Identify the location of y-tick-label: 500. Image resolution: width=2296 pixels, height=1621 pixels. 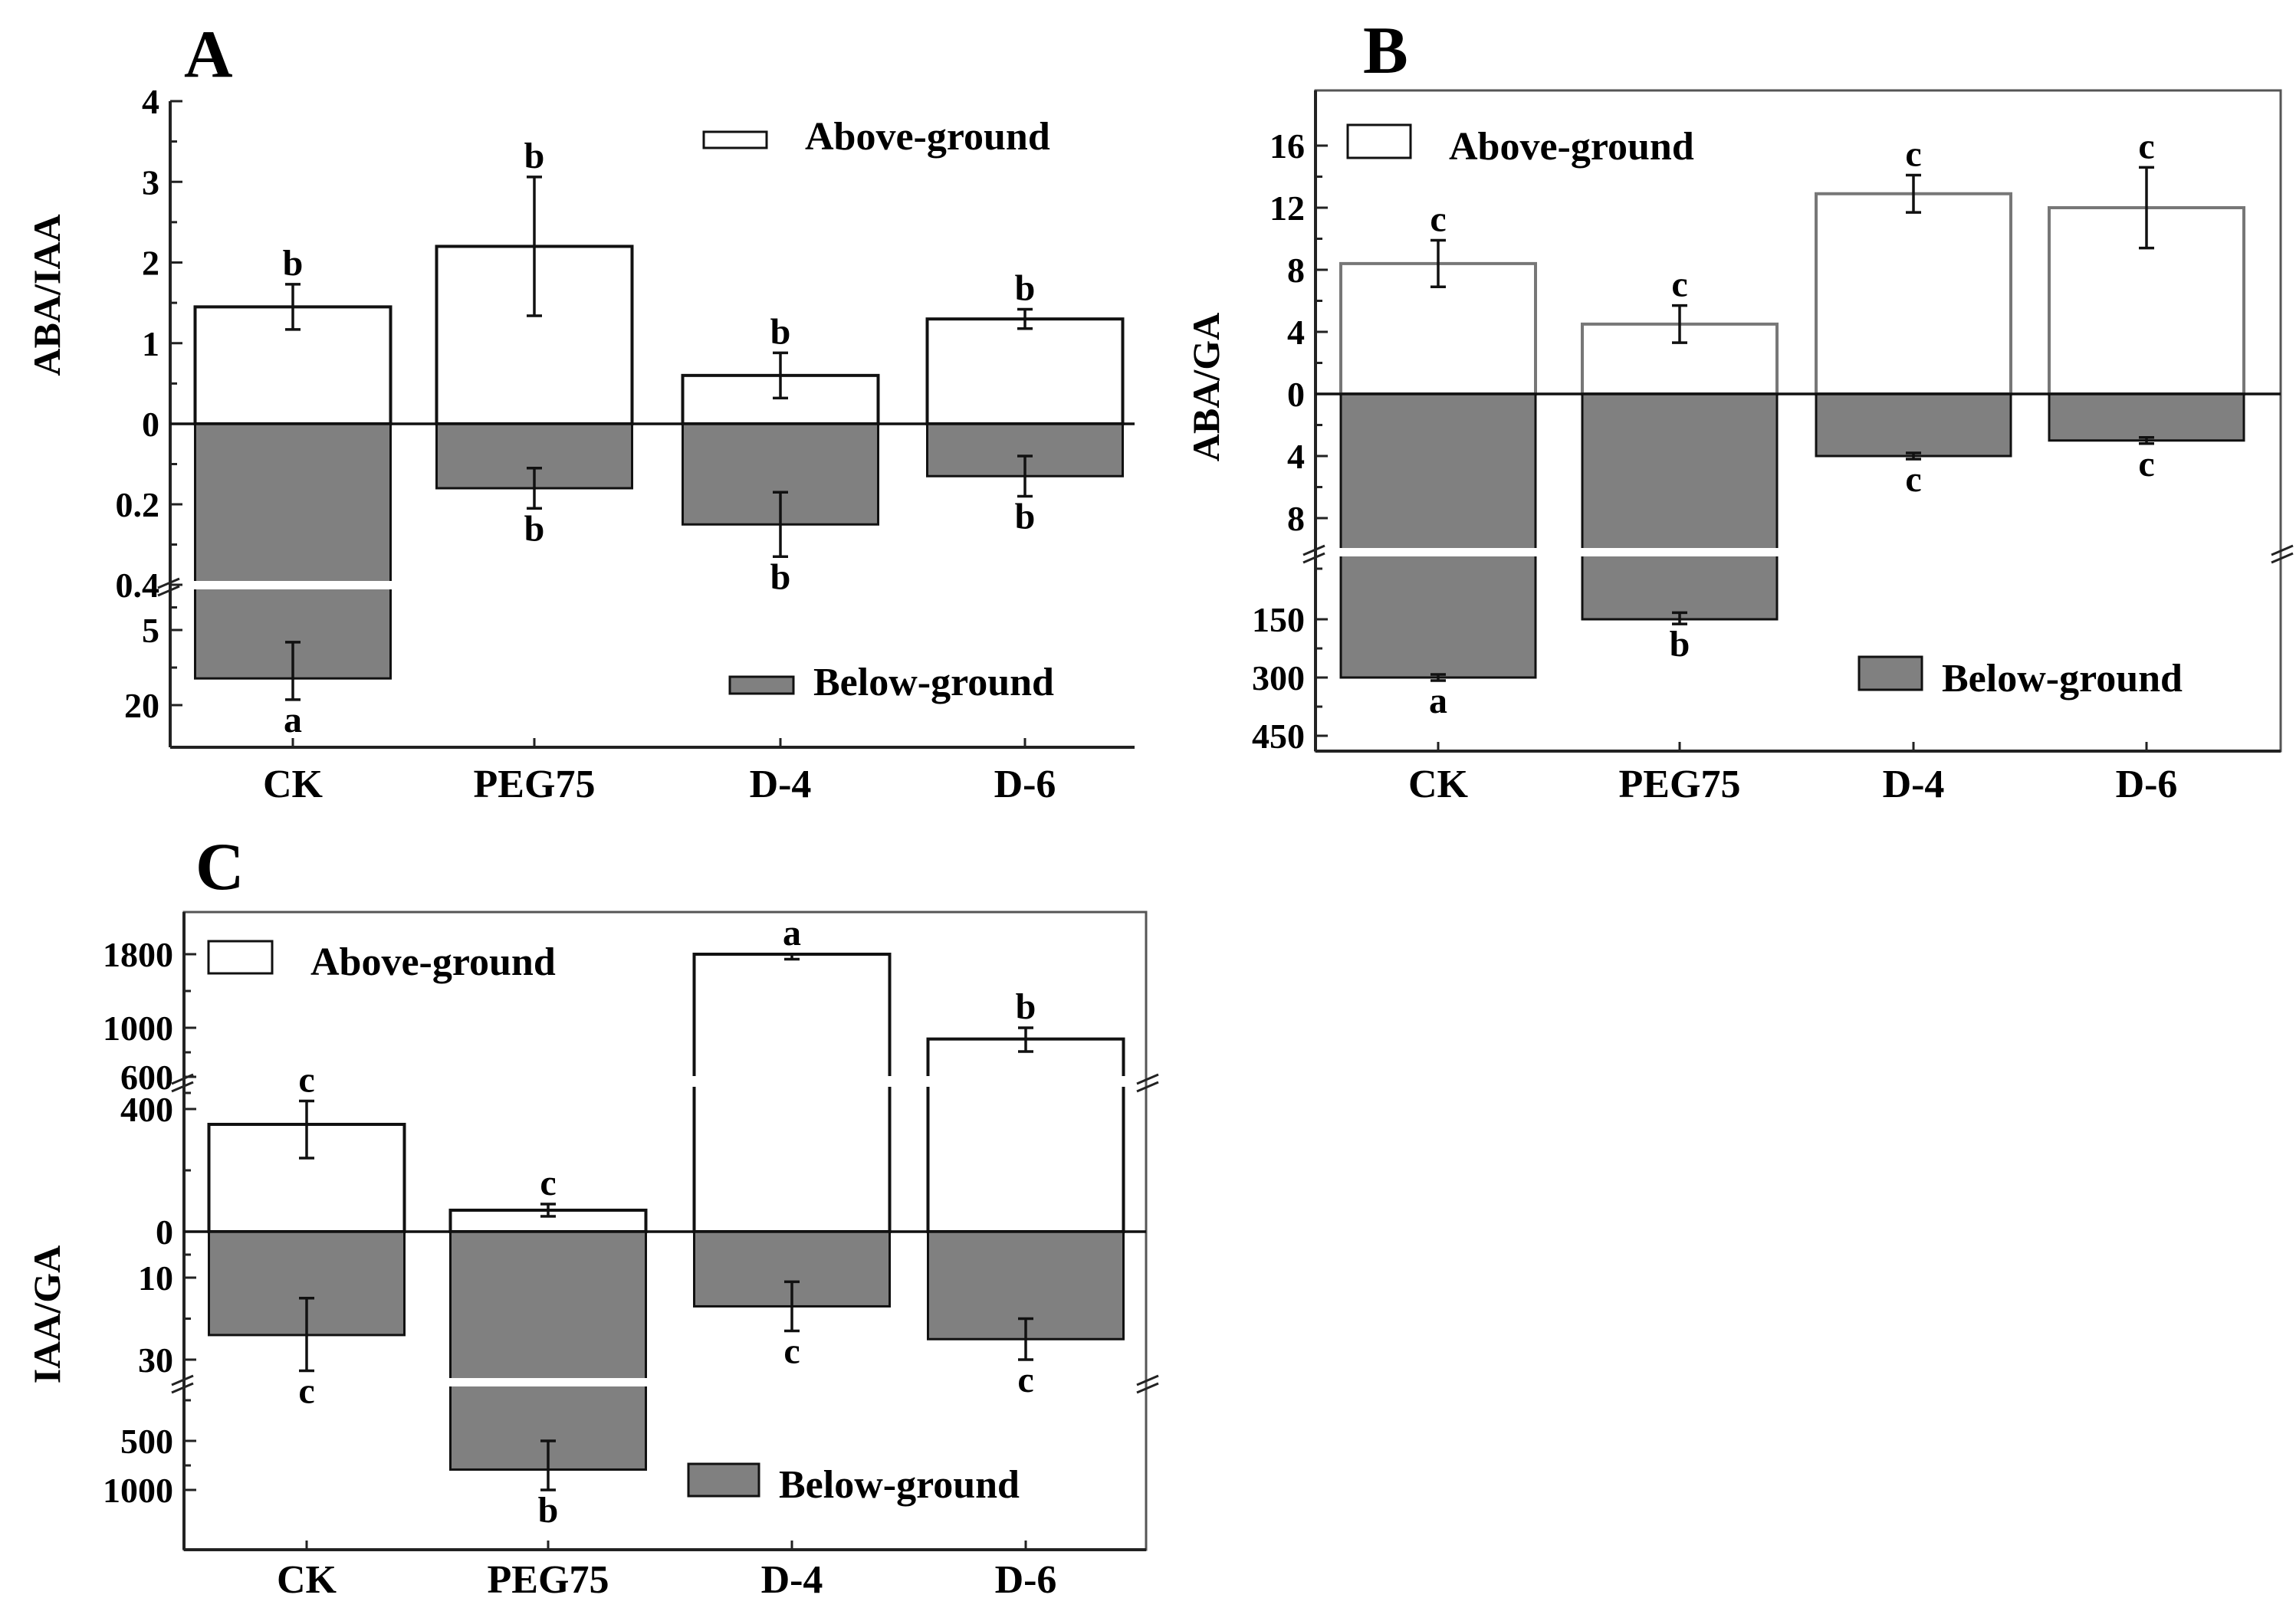
(146, 1442).